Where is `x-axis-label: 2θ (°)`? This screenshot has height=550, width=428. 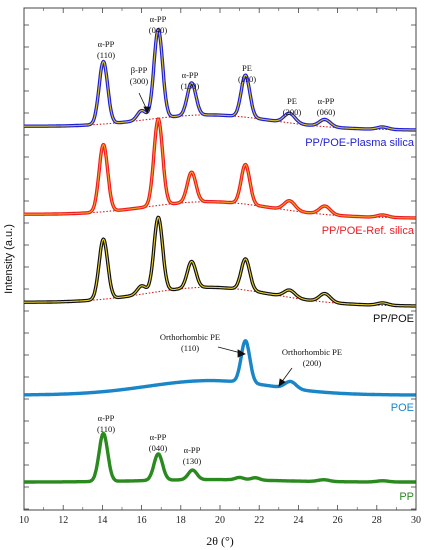 x-axis-label: 2θ (°) is located at coordinates (220, 541).